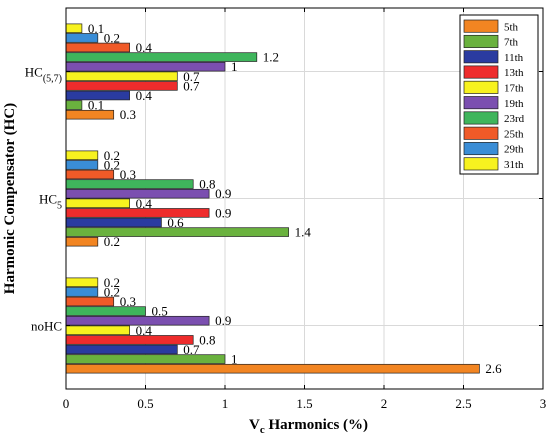 This screenshot has height=439, width=550. What do you see at coordinates (493, 368) in the screenshot?
I see `bar-value-label: 2.6` at bounding box center [493, 368].